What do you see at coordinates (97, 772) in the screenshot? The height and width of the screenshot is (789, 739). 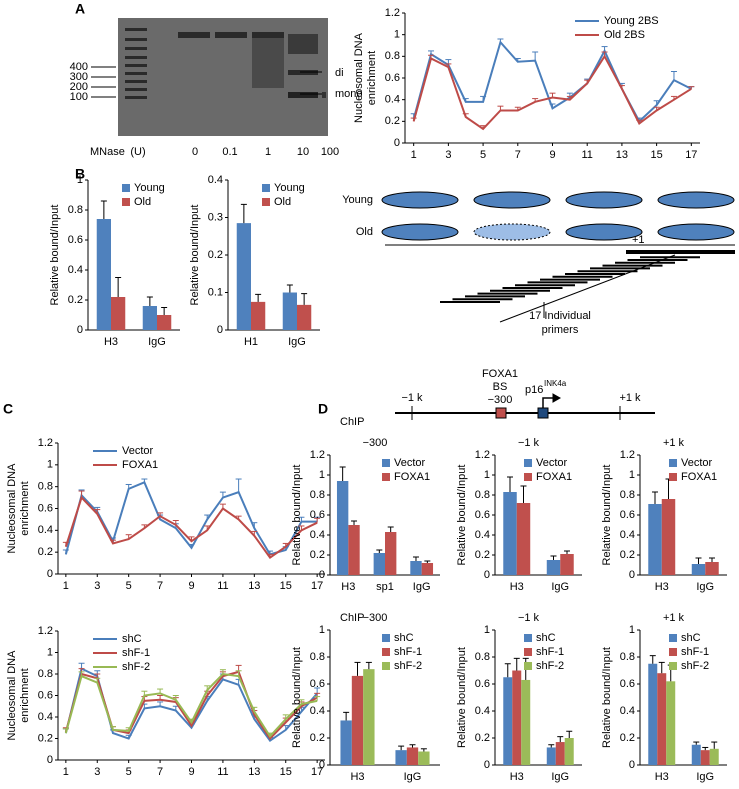 I see `x-tick-label: 3` at bounding box center [97, 772].